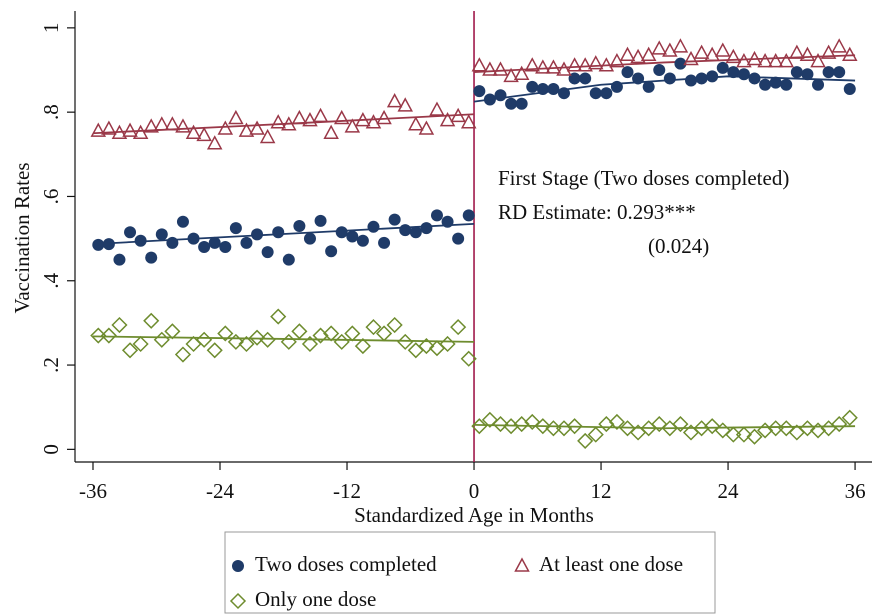 Image resolution: width=895 pixels, height=615 pixels. Describe the element at coordinates (315, 599) in the screenshot. I see `legend-label: Only one dose` at that location.